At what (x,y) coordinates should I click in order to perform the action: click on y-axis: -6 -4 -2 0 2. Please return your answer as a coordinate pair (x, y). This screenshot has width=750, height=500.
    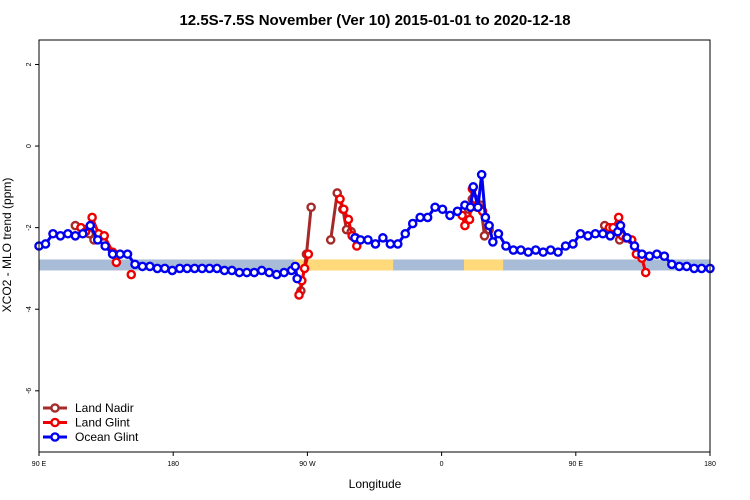
    Looking at the image, I should click on (32, 228).